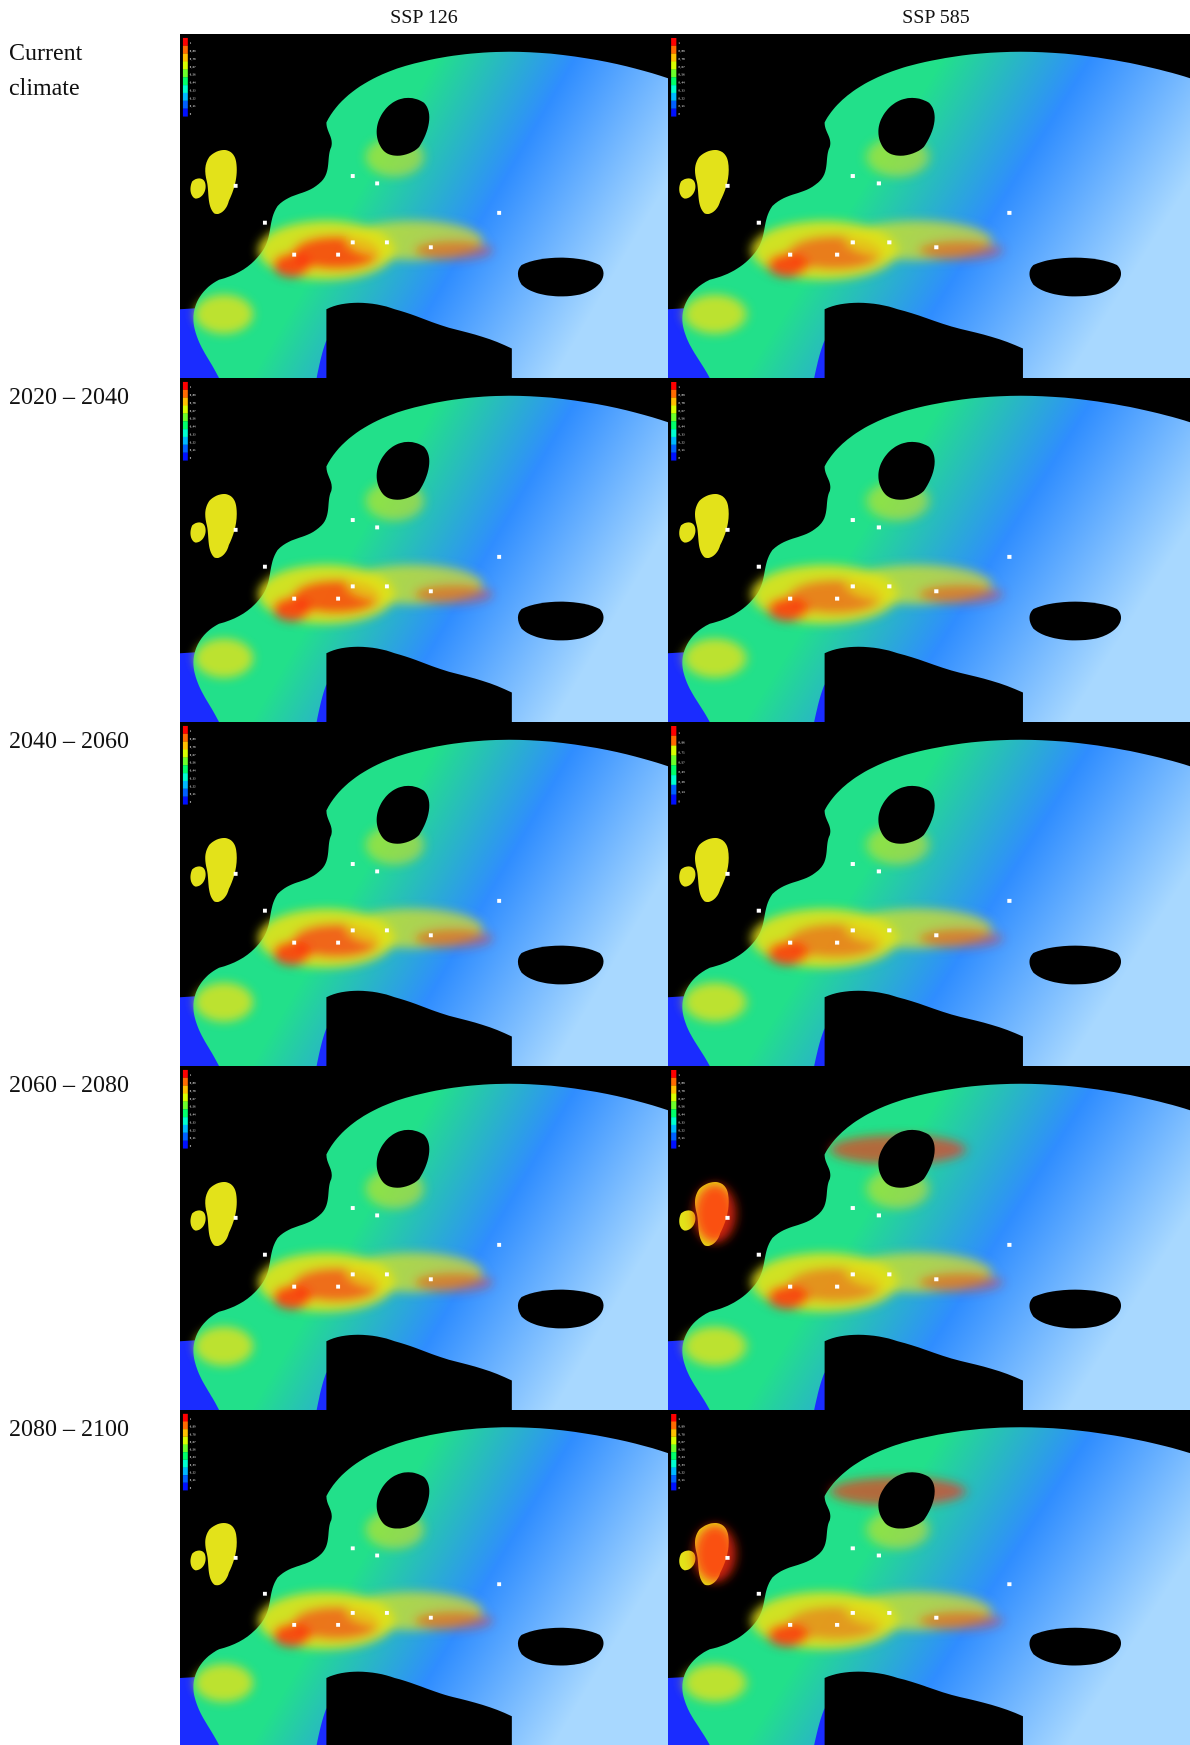  Describe the element at coordinates (681, 782) in the screenshot. I see `legend-label: 0,29` at that location.